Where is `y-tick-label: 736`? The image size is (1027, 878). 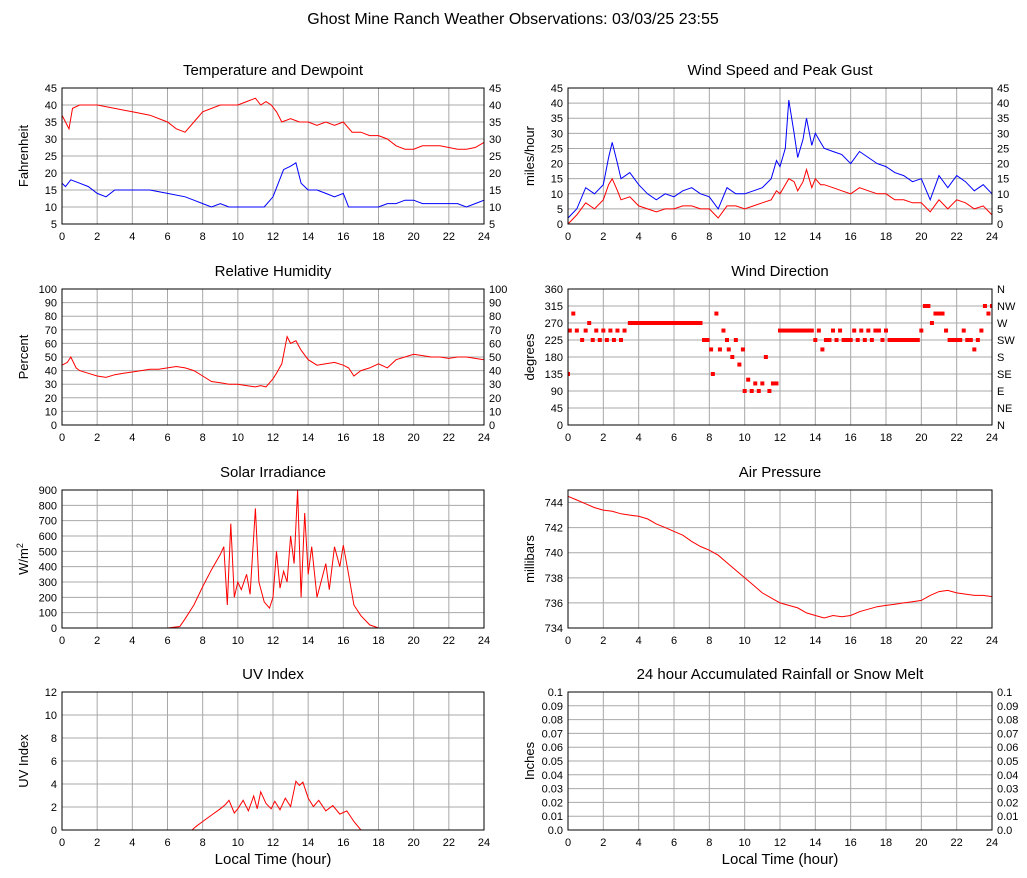
y-tick-label: 736 is located at coordinates (554, 604).